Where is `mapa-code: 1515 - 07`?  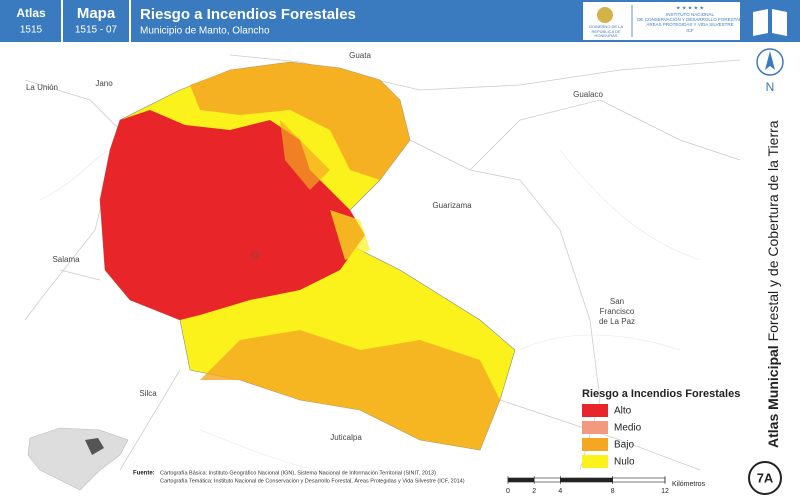
mapa-code: 1515 - 07 is located at coordinates (96, 30).